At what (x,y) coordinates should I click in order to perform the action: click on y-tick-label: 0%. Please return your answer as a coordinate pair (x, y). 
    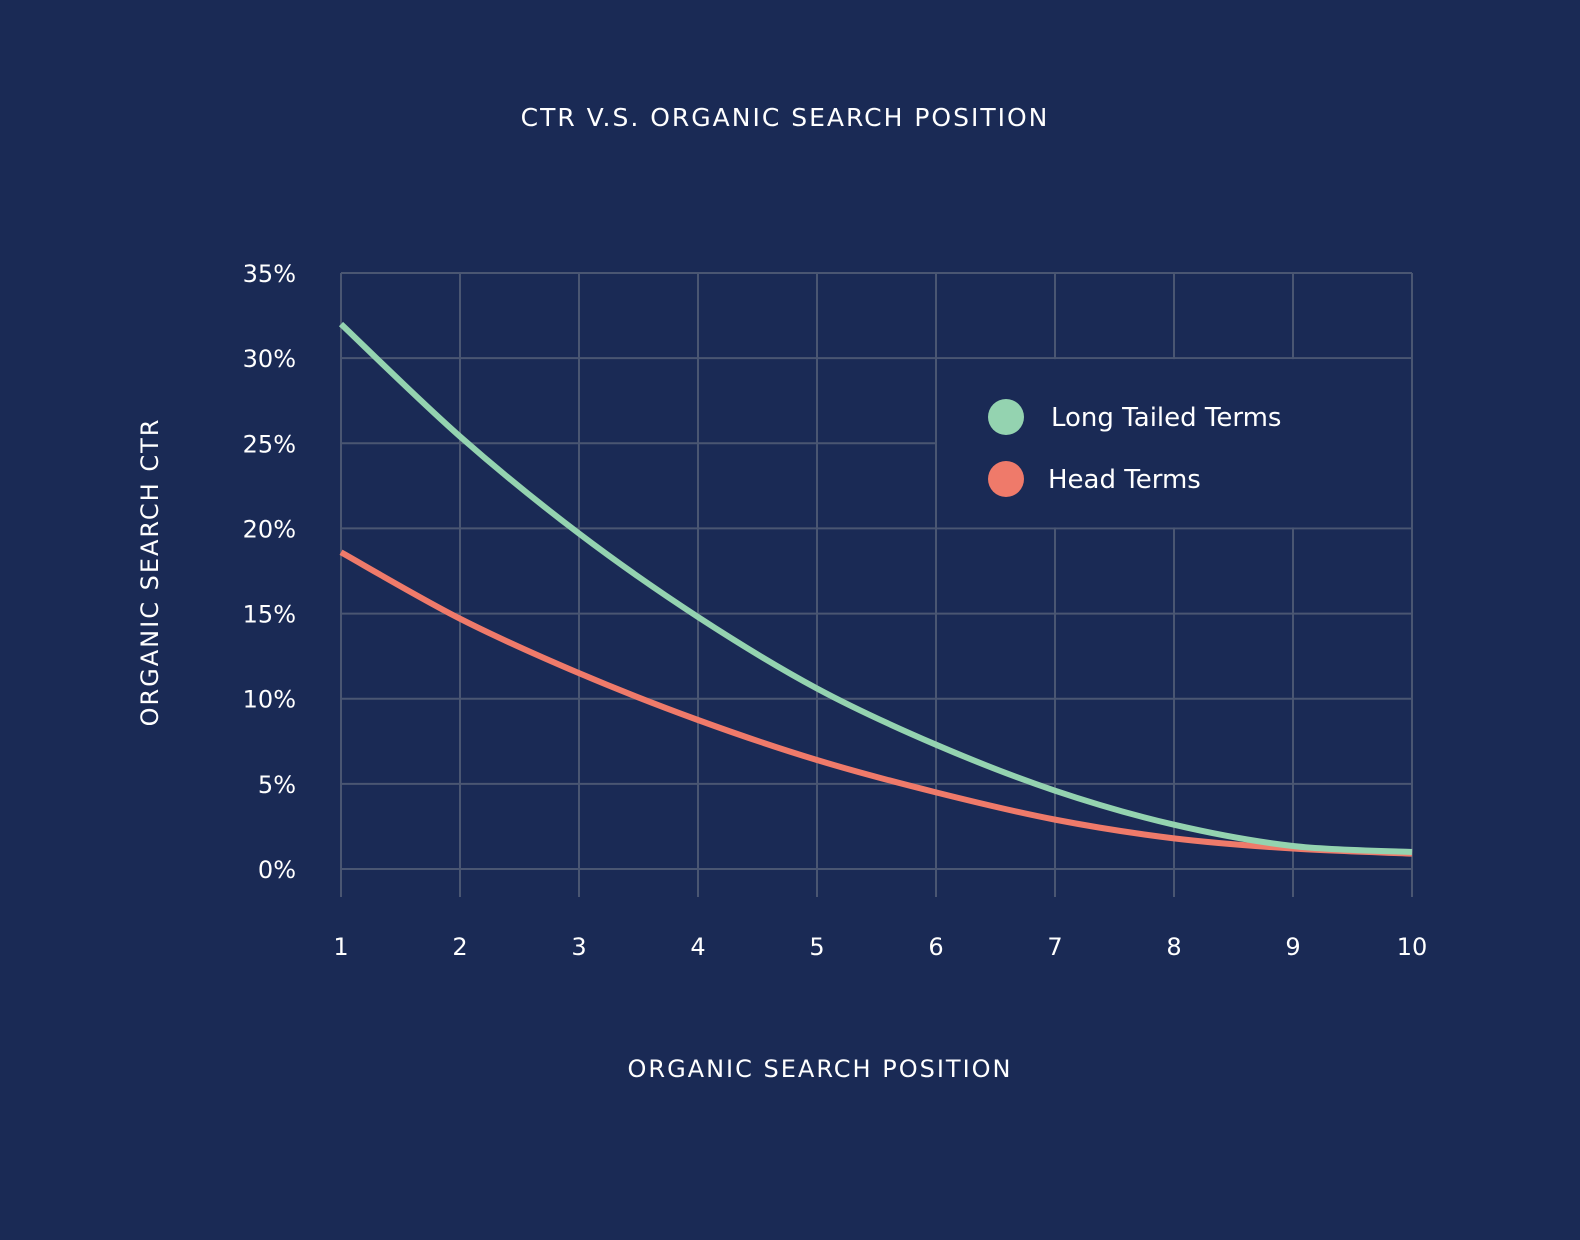
    Looking at the image, I should click on (277, 870).